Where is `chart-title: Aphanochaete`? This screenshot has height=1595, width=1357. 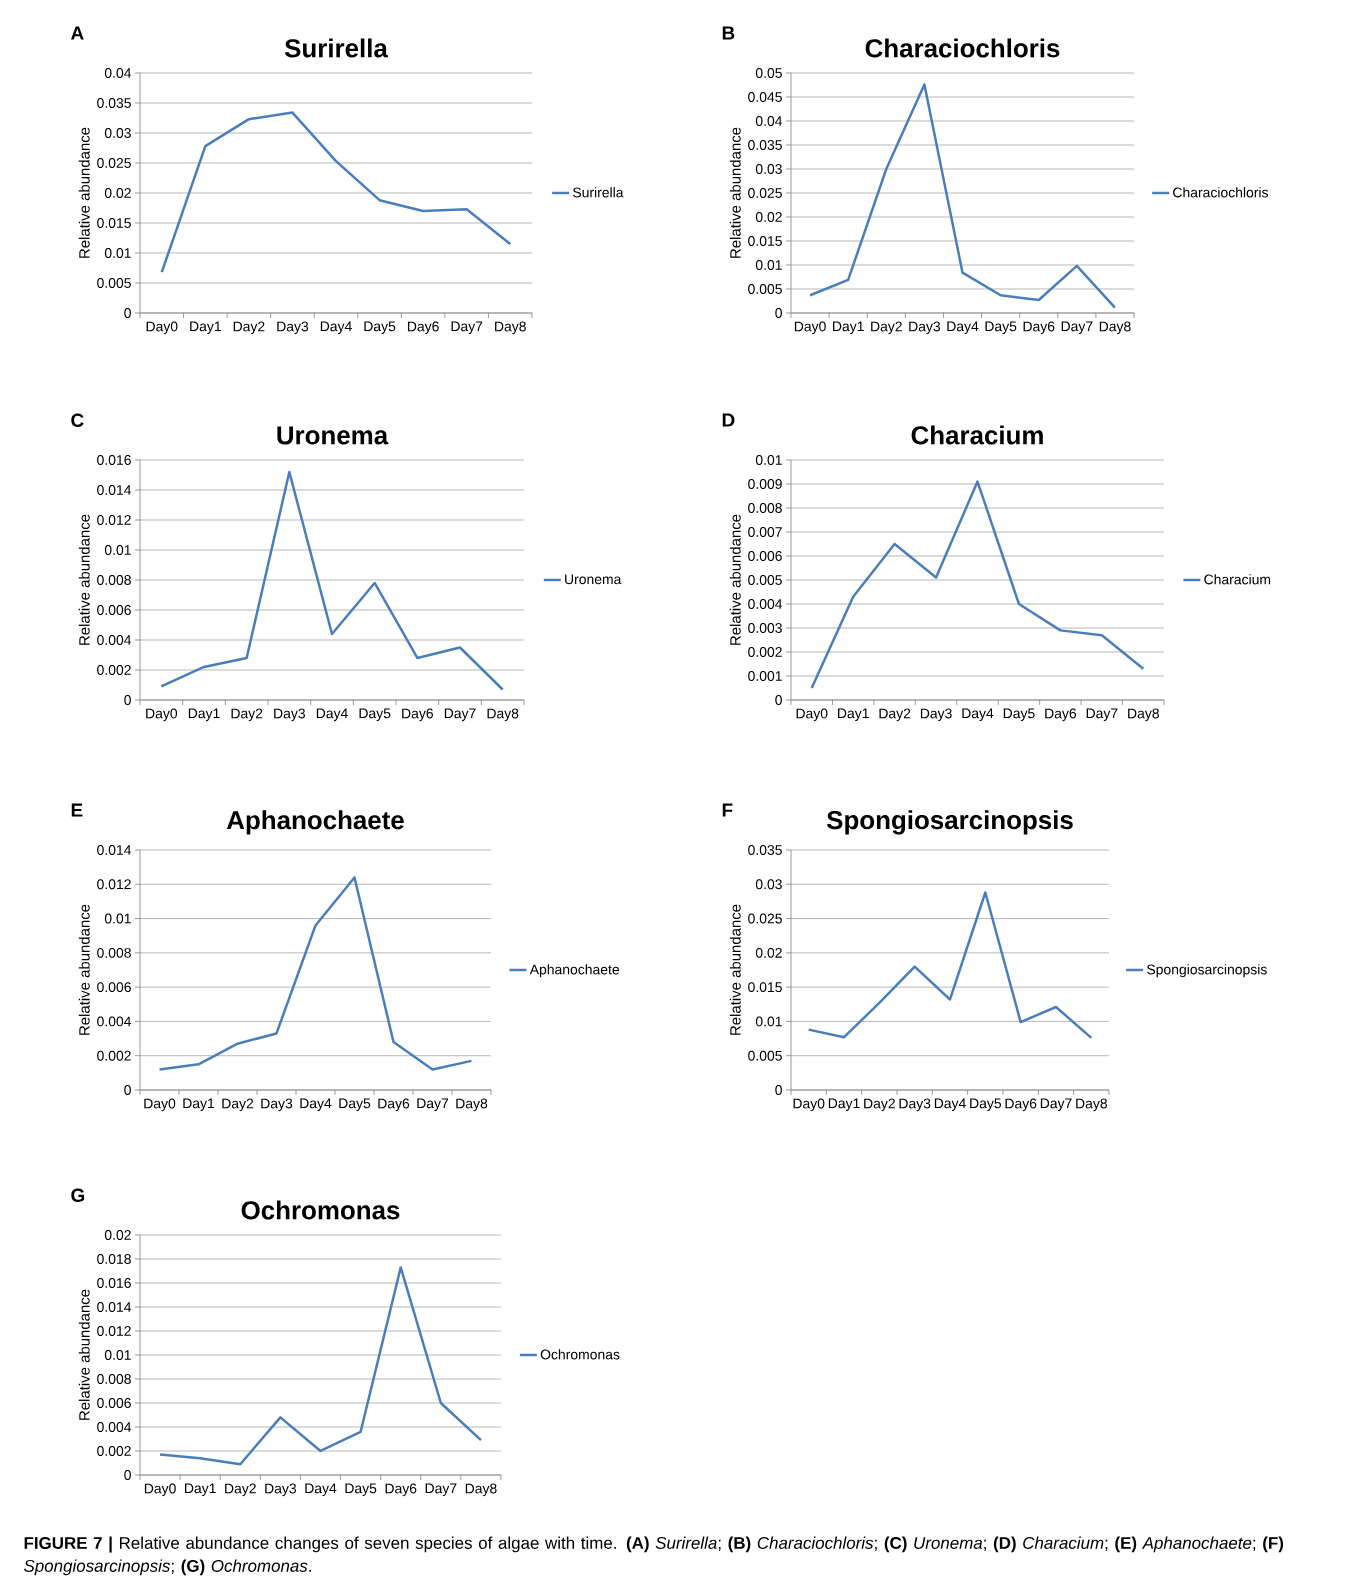 chart-title: Aphanochaete is located at coordinates (315, 822).